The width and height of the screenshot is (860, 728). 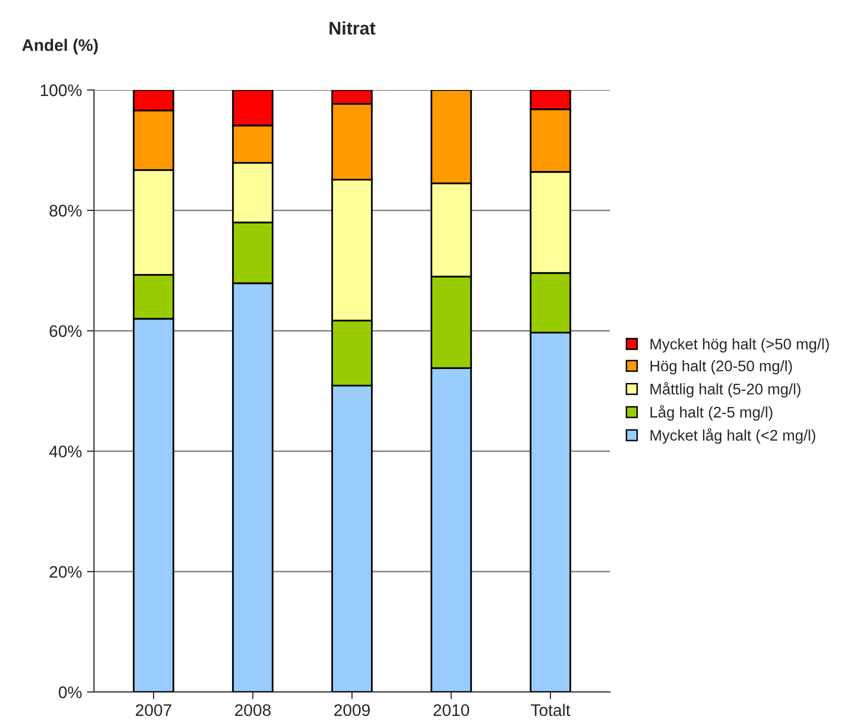 What do you see at coordinates (66, 572) in the screenshot?
I see `y-tick-label: 20%` at bounding box center [66, 572].